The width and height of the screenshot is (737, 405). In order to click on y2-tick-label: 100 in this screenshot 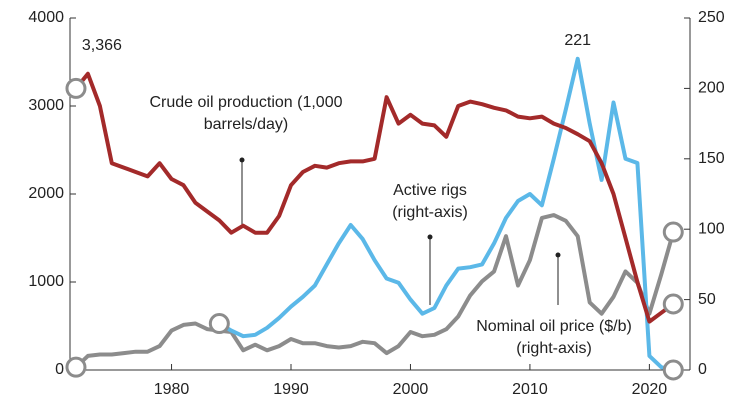, I will do `click(711, 228)`.